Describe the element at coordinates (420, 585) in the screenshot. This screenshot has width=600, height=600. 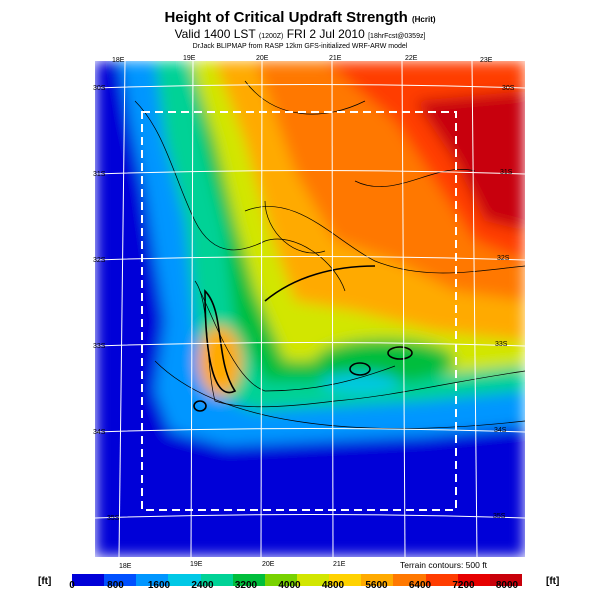
I see `colorbar-tick-label: 6400` at that location.